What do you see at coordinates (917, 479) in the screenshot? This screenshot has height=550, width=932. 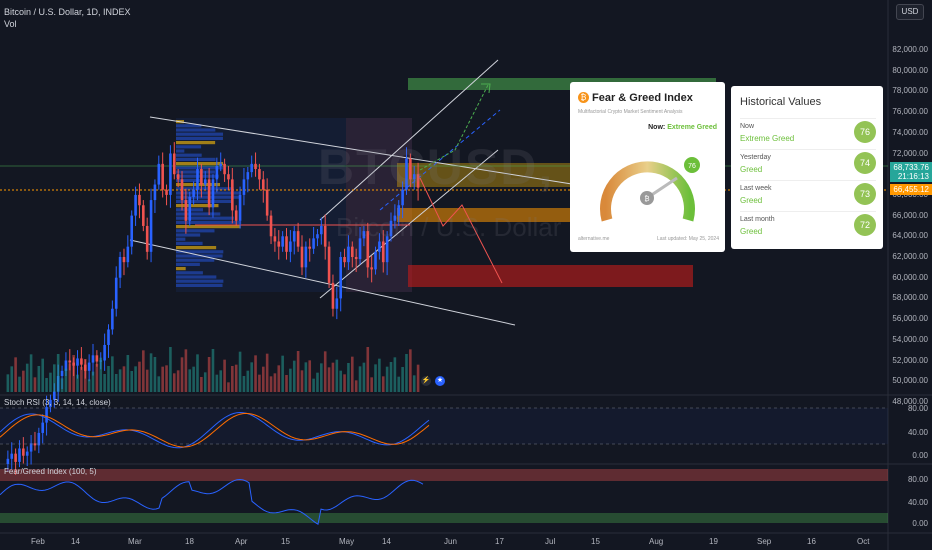 I see `fg-tick-80: 80.00` at bounding box center [917, 479].